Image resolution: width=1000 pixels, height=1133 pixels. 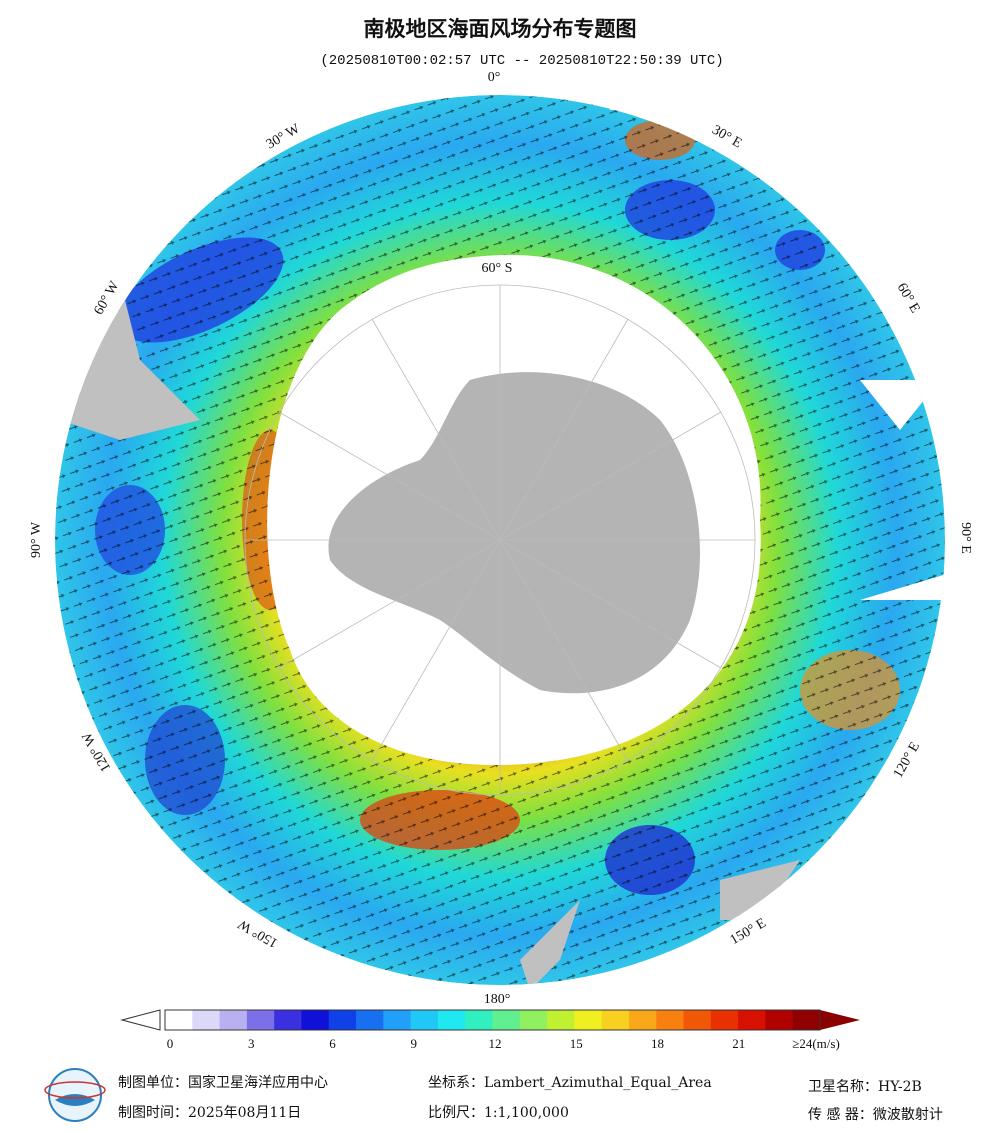 What do you see at coordinates (497, 268) in the screenshot?
I see `lat-label: 60° S` at bounding box center [497, 268].